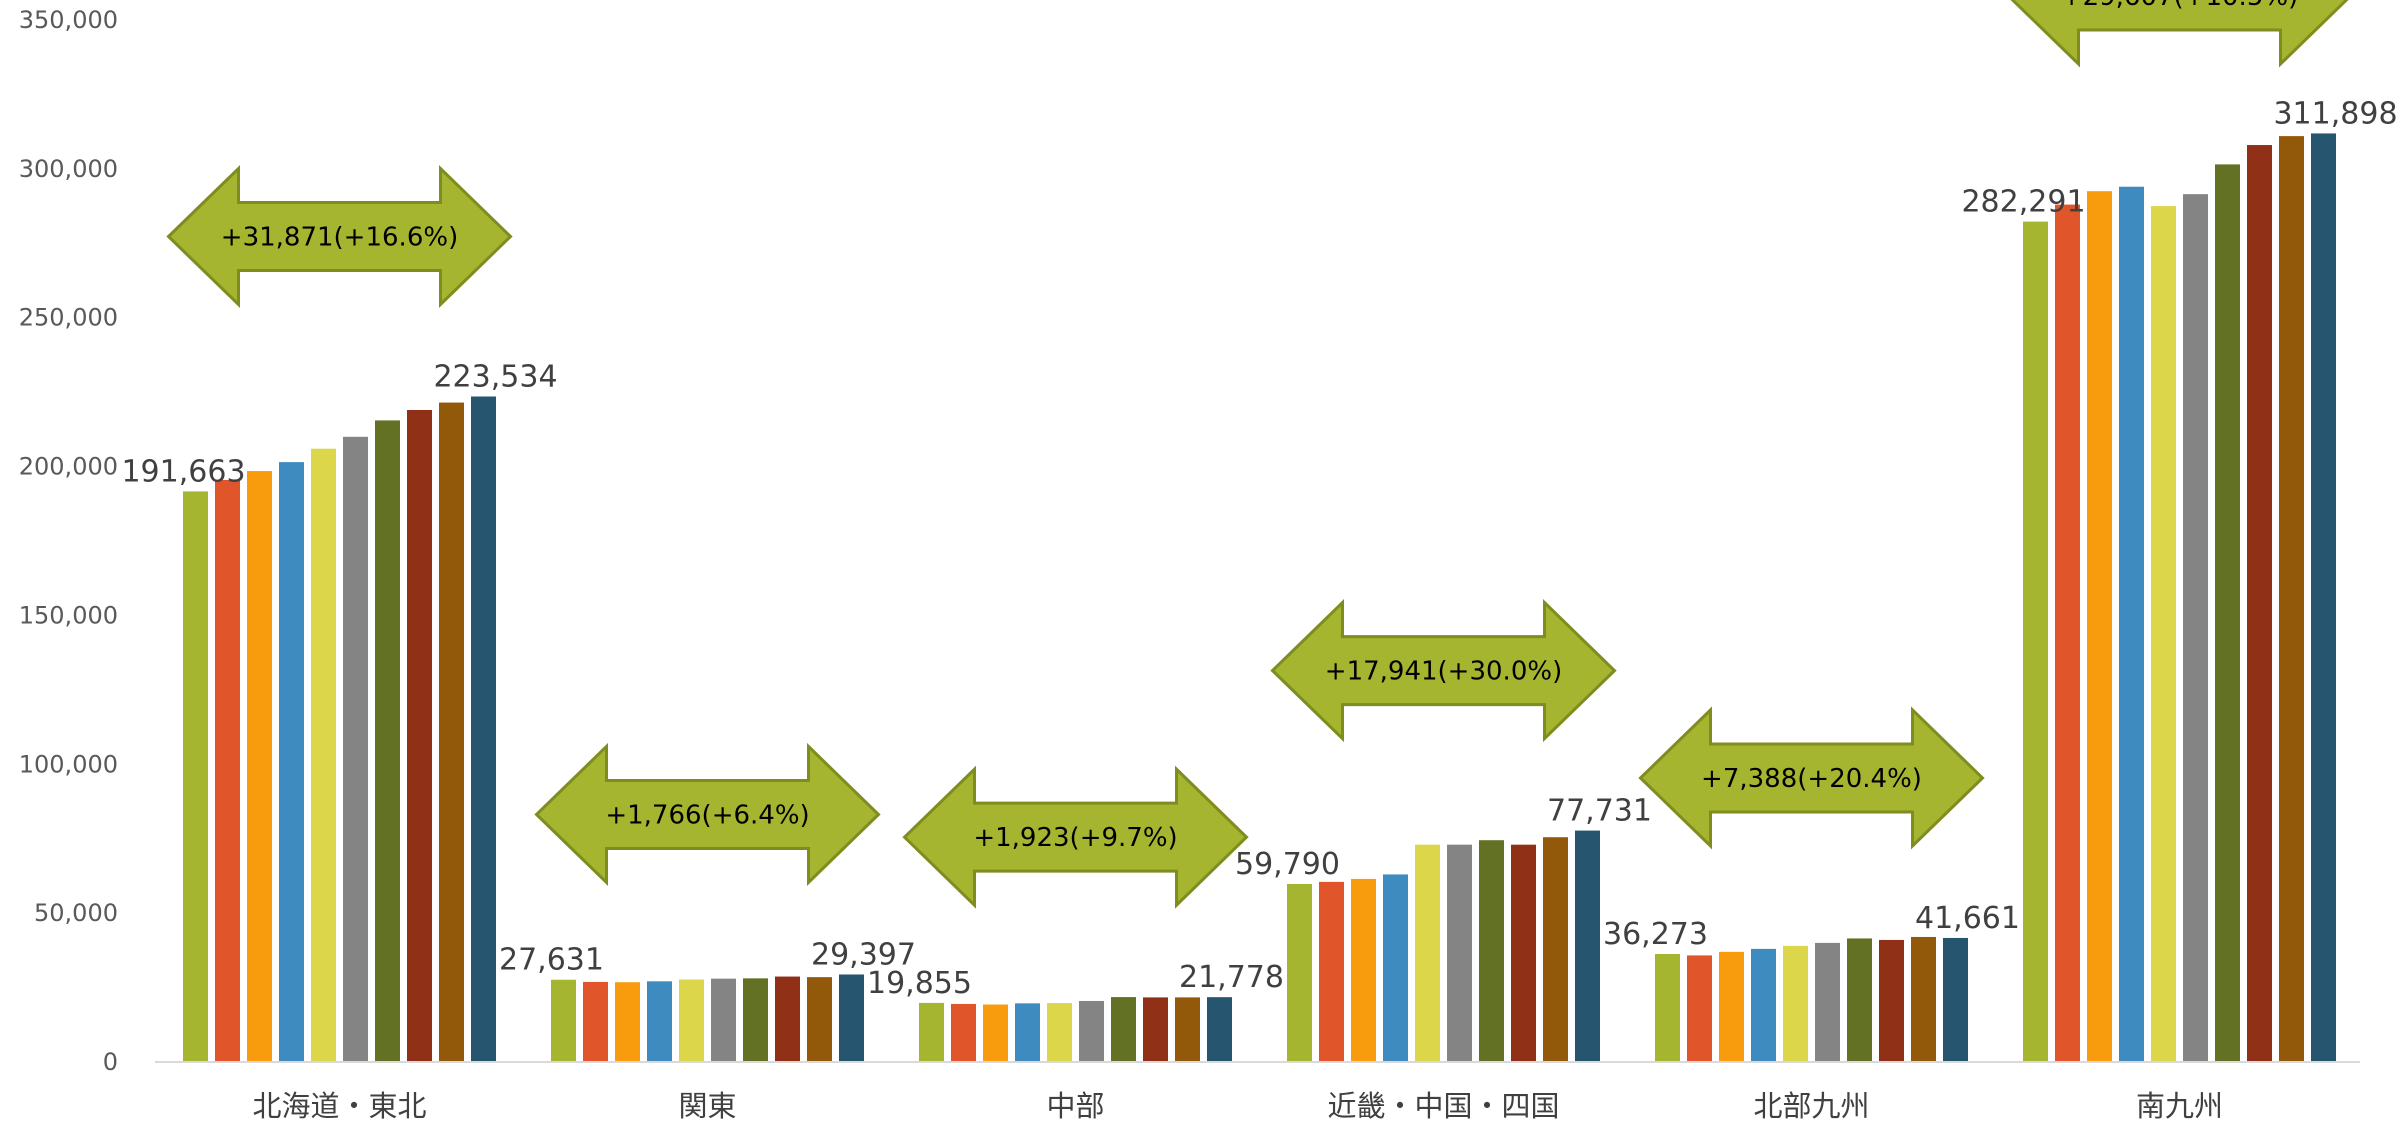 The height and width of the screenshot is (1124, 2399). Describe the element at coordinates (707, 1106) in the screenshot. I see `category-label: 関東` at that location.